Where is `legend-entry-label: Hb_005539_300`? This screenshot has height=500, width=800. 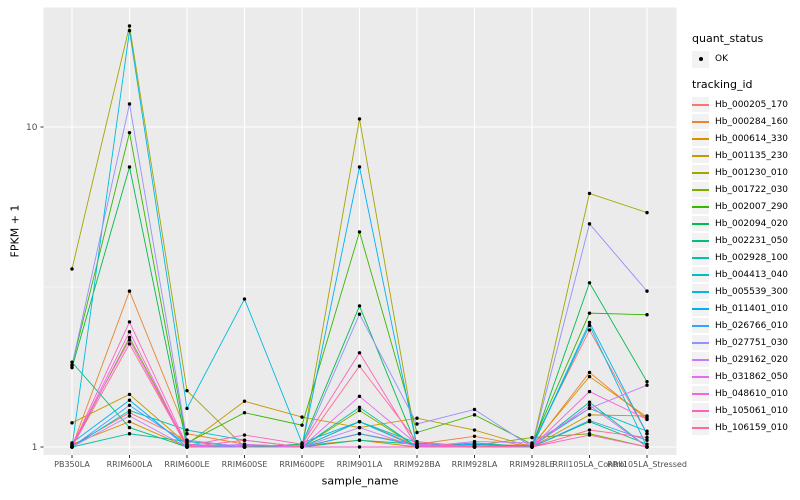
legend-entry-label: Hb_005539_300 is located at coordinates (752, 291).